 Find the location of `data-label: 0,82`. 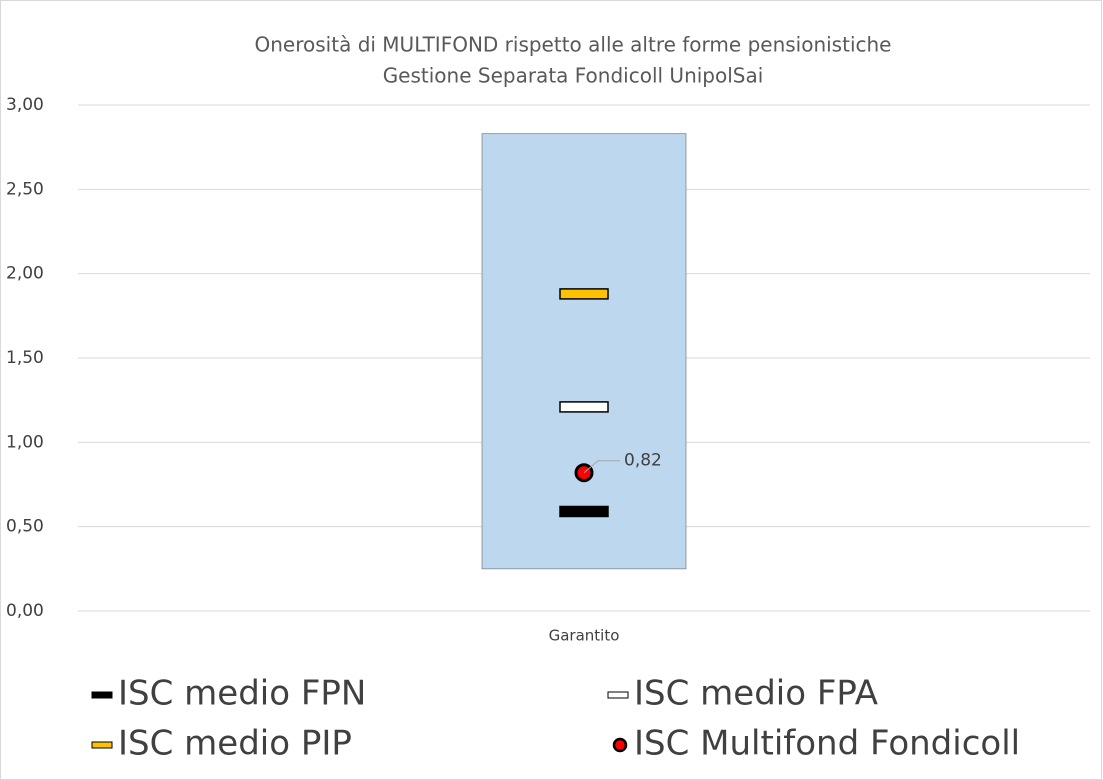

data-label: 0,82 is located at coordinates (643, 461).